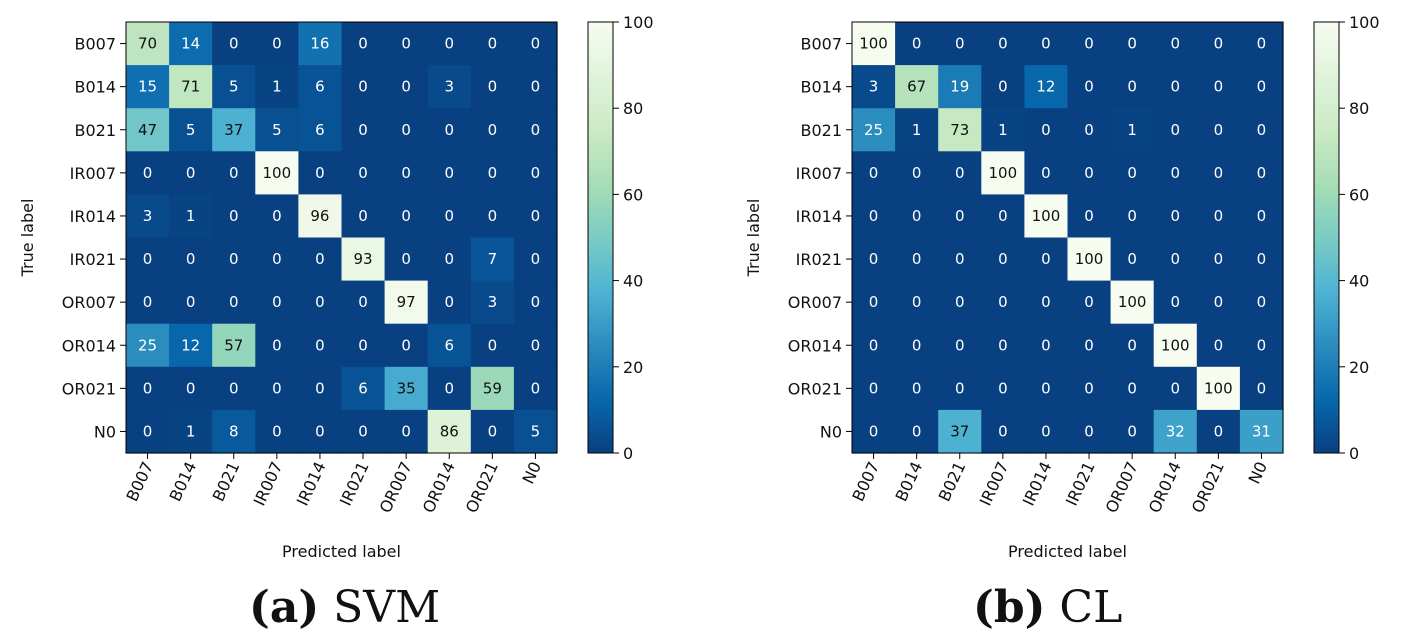 Image resolution: width=1405 pixels, height=643 pixels. I want to click on cl-cell-label-7-0: 0, so click(874, 345).